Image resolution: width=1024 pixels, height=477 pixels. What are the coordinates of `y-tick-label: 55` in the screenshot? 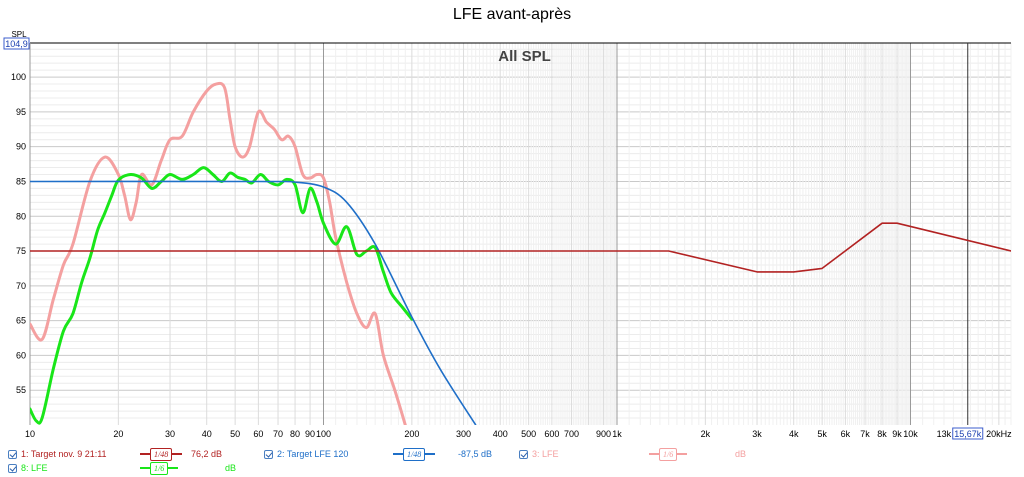 It's located at (21, 390).